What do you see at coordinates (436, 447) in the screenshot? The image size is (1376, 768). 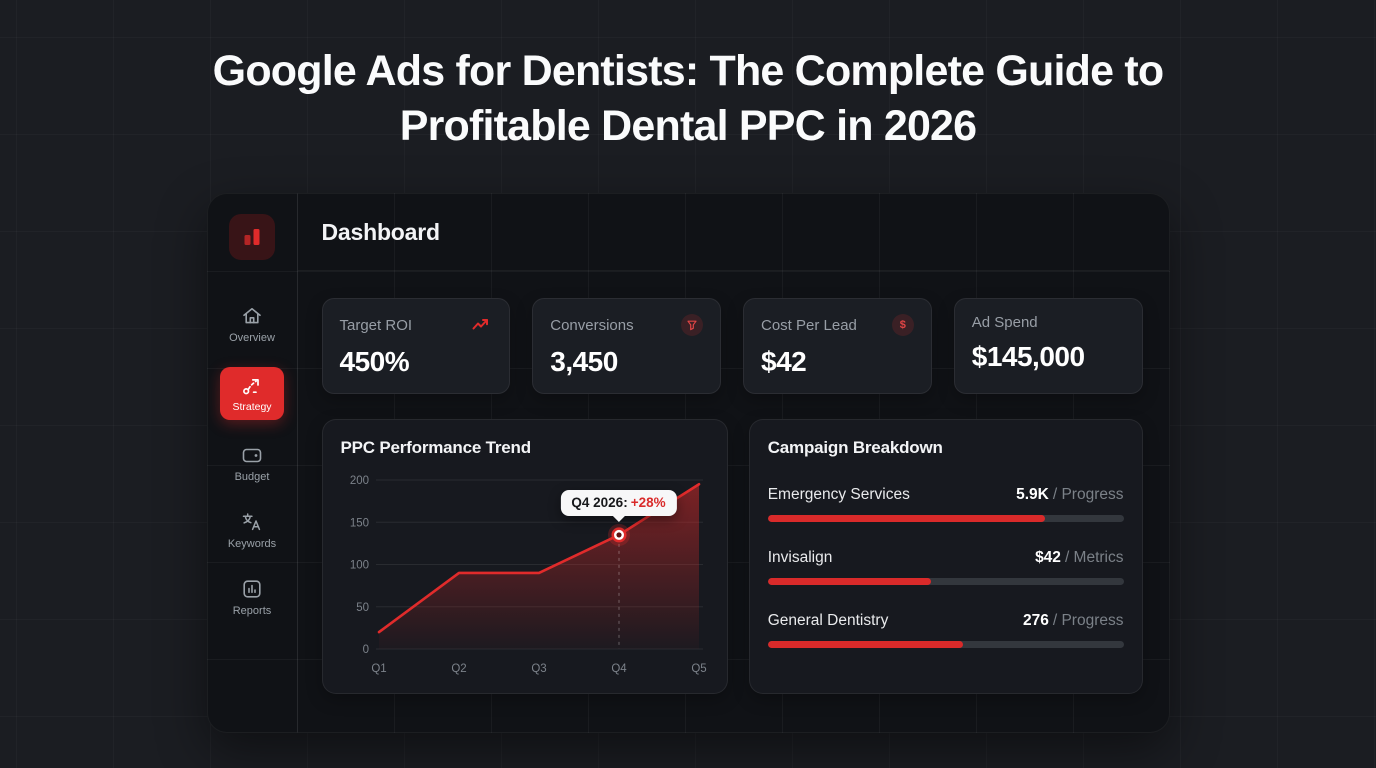 I see `chart-title: PPC Performance Trend` at bounding box center [436, 447].